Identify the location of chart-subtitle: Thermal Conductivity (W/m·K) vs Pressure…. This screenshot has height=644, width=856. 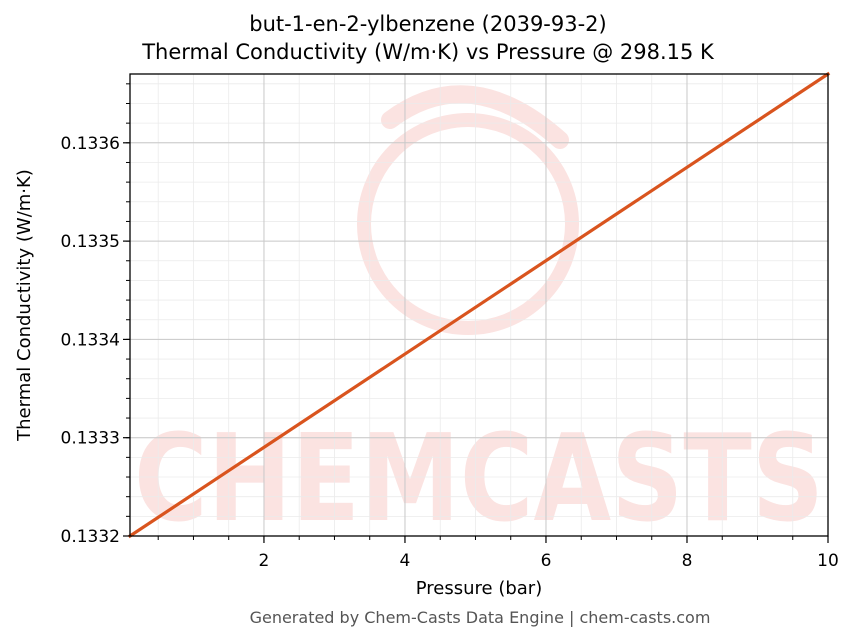
(428, 52).